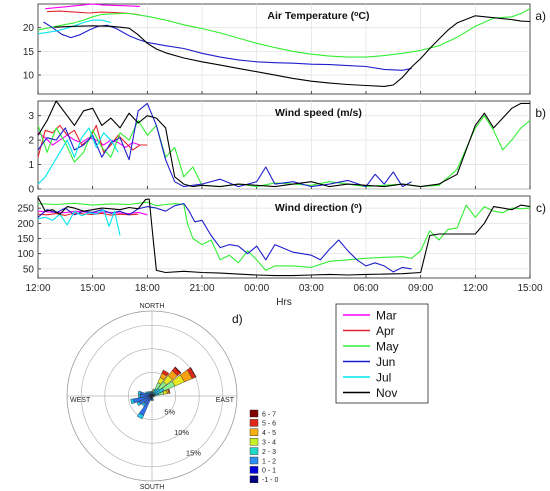 Image resolution: width=550 pixels, height=491 pixels. Describe the element at coordinates (169, 411) in the screenshot. I see `ring-label: 5%` at that location.